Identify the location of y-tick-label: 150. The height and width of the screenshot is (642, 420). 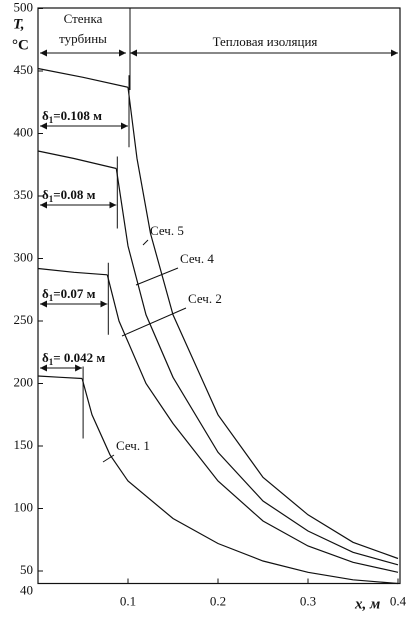
(24, 444).